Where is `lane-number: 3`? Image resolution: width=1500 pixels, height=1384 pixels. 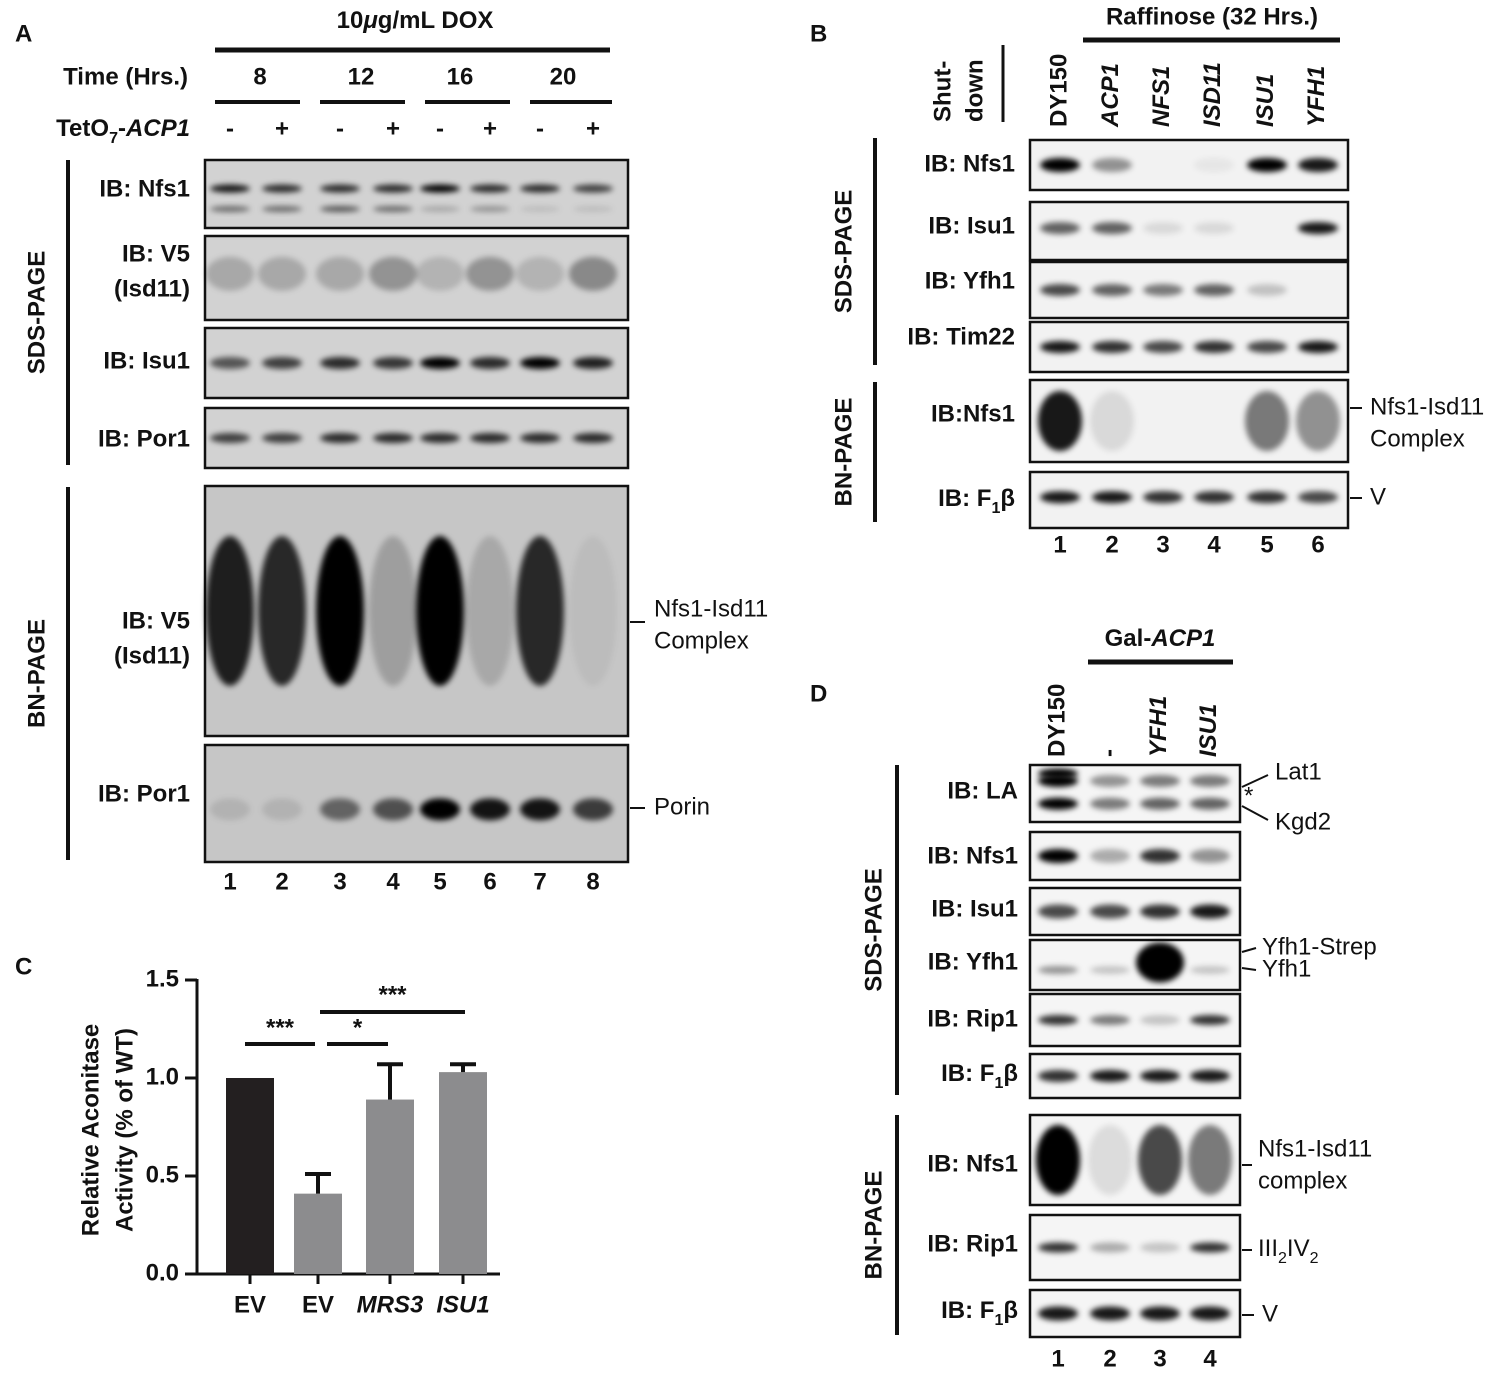
lane-number: 3 is located at coordinates (1162, 544).